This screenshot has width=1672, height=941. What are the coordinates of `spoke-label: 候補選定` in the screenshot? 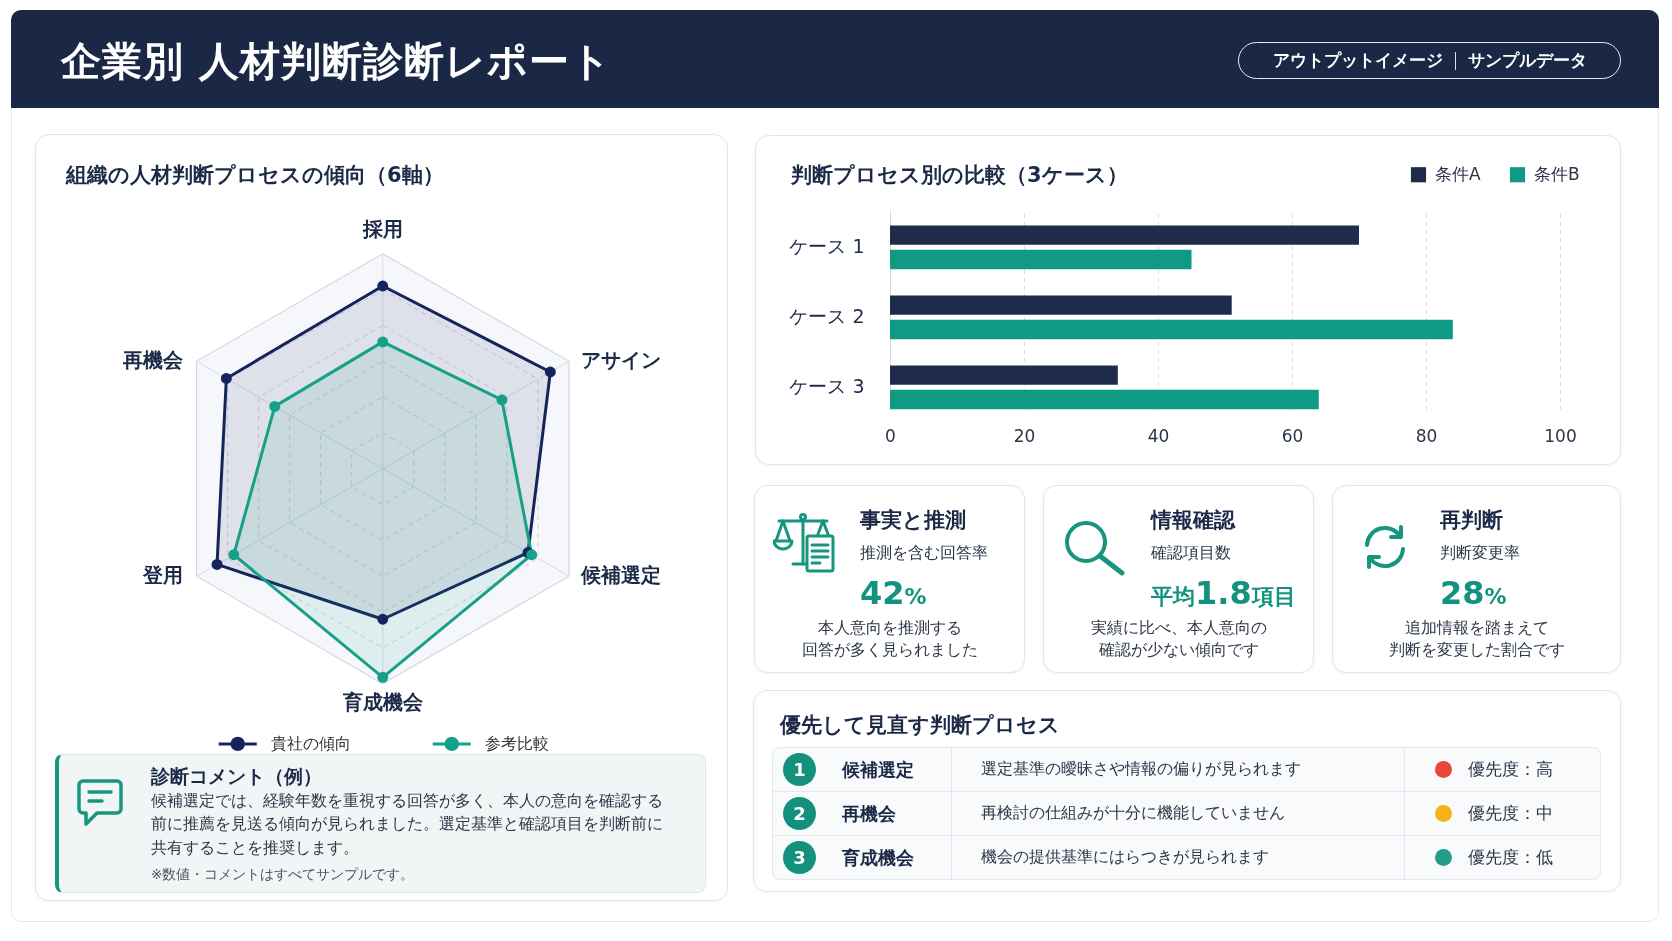 It's located at (620, 575).